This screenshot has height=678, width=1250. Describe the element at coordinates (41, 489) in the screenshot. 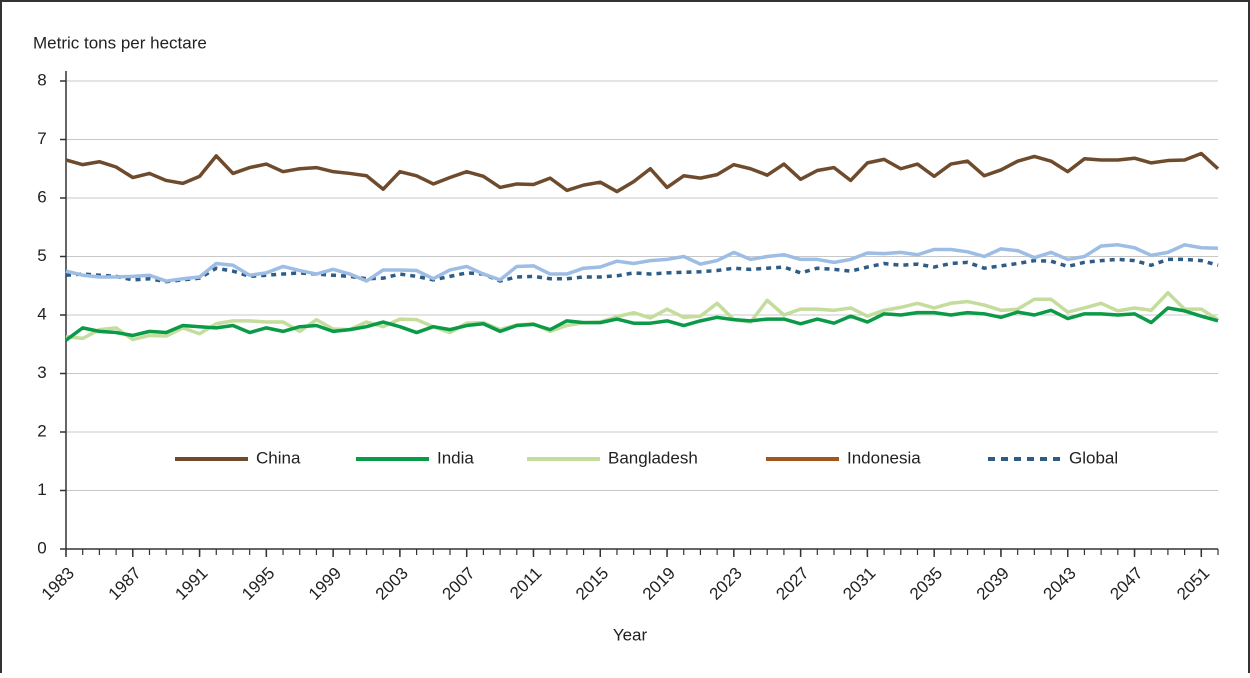

I see `y-tick-label: 1` at that location.